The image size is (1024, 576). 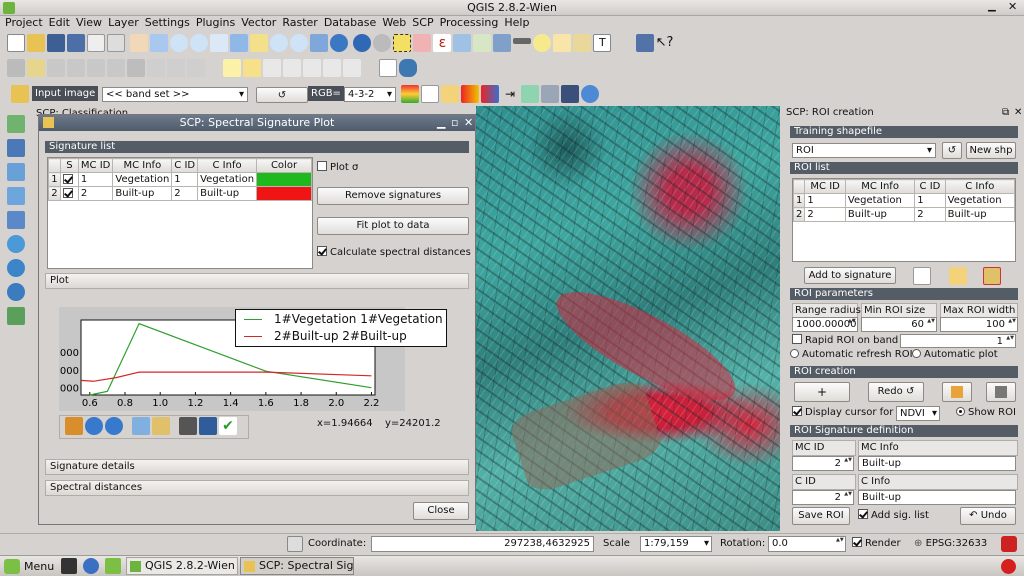 What do you see at coordinates (510, 94) in the screenshot?
I see `arrow-right-icon: ⇥` at bounding box center [510, 94].